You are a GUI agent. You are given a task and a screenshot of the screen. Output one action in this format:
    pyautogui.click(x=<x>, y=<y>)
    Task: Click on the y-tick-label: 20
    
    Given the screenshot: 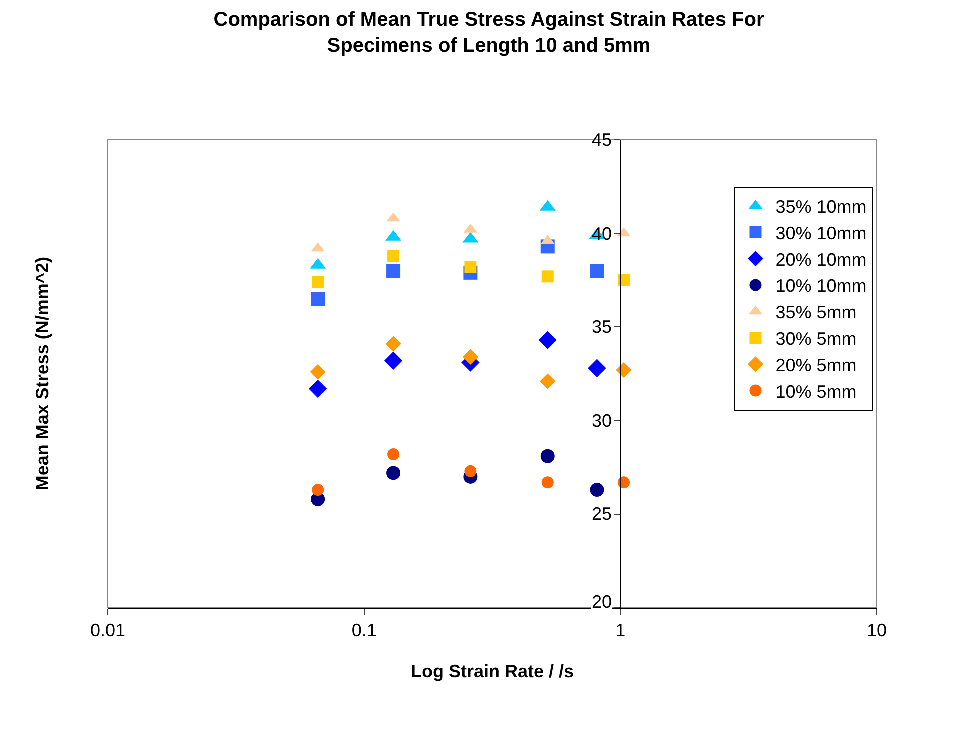 What is the action you would take?
    pyautogui.click(x=602, y=602)
    